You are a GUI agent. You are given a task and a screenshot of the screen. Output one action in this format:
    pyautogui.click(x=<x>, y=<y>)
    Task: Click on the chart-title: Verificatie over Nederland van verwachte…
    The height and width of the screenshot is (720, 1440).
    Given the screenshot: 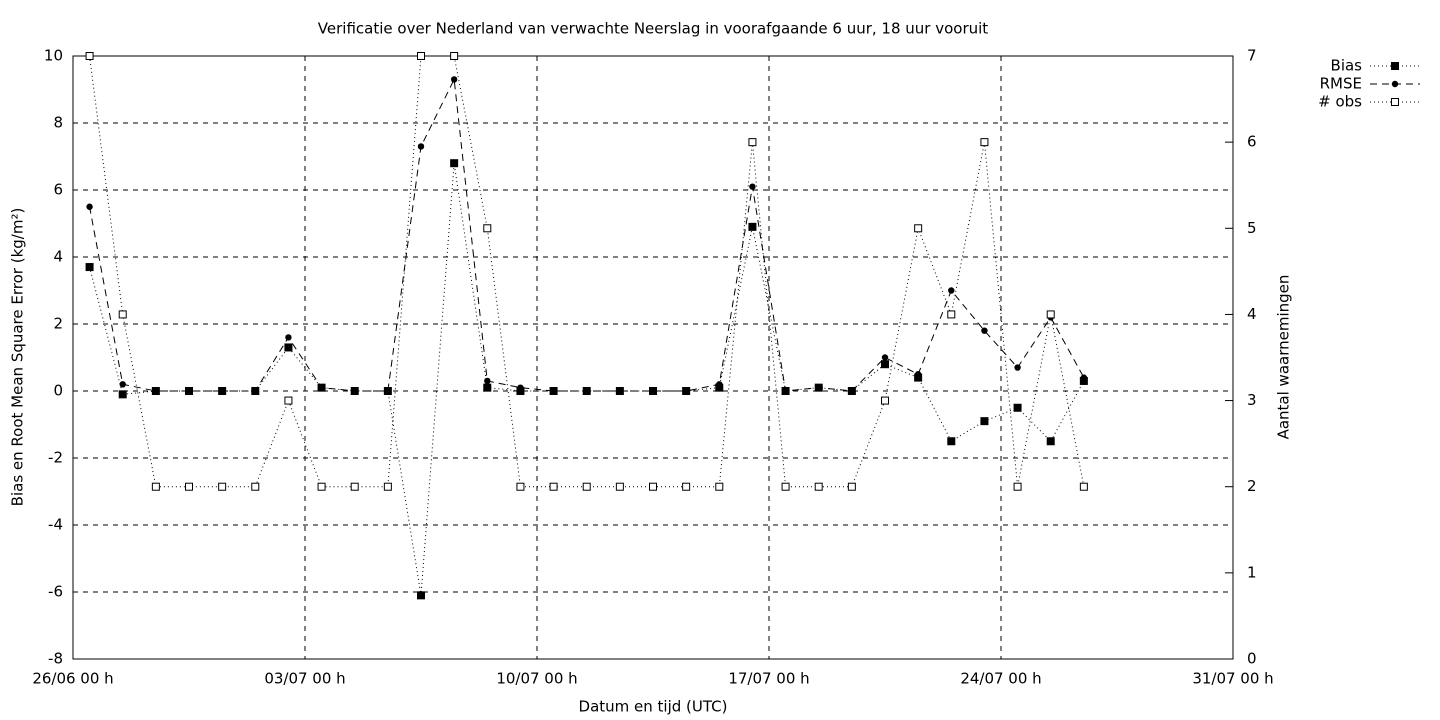 What is the action you would take?
    pyautogui.click(x=653, y=29)
    